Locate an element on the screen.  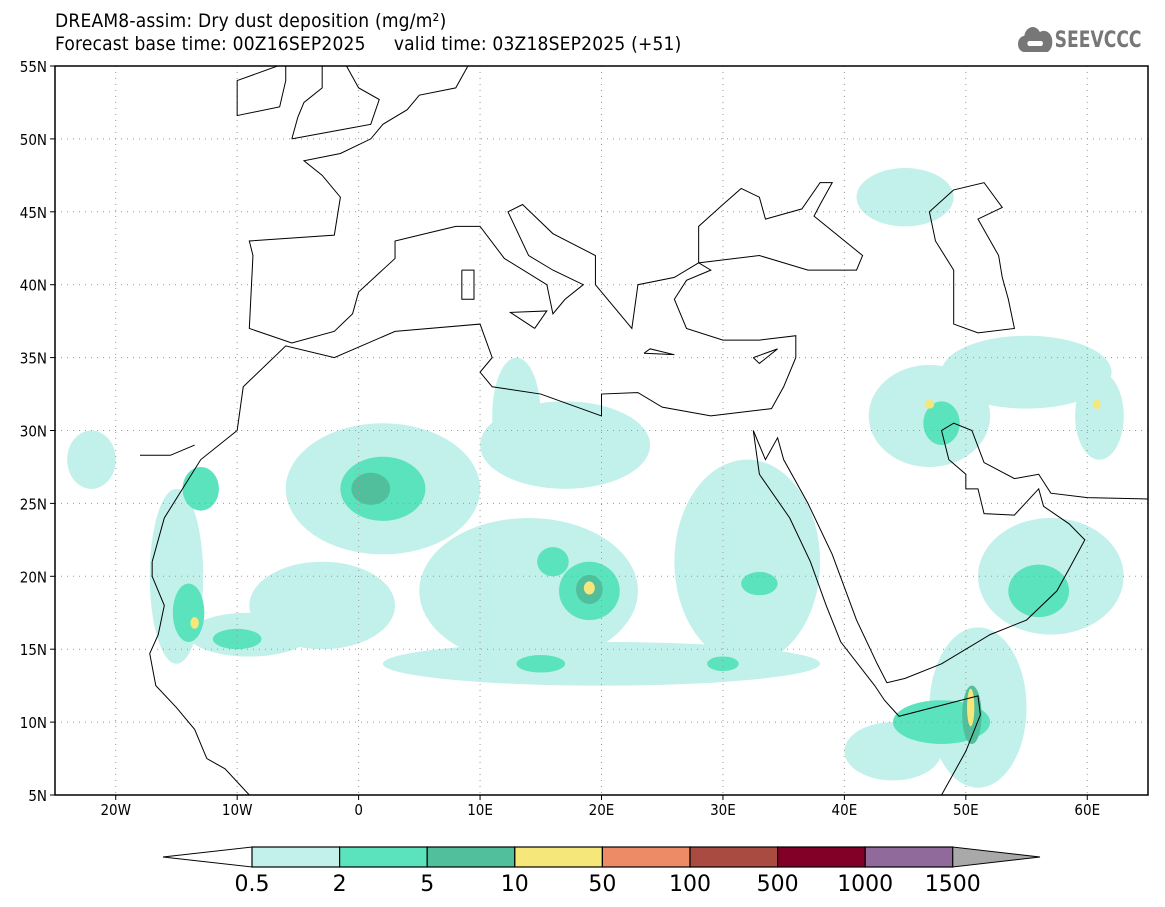
lon-tick-label: 10E is located at coordinates (480, 810).